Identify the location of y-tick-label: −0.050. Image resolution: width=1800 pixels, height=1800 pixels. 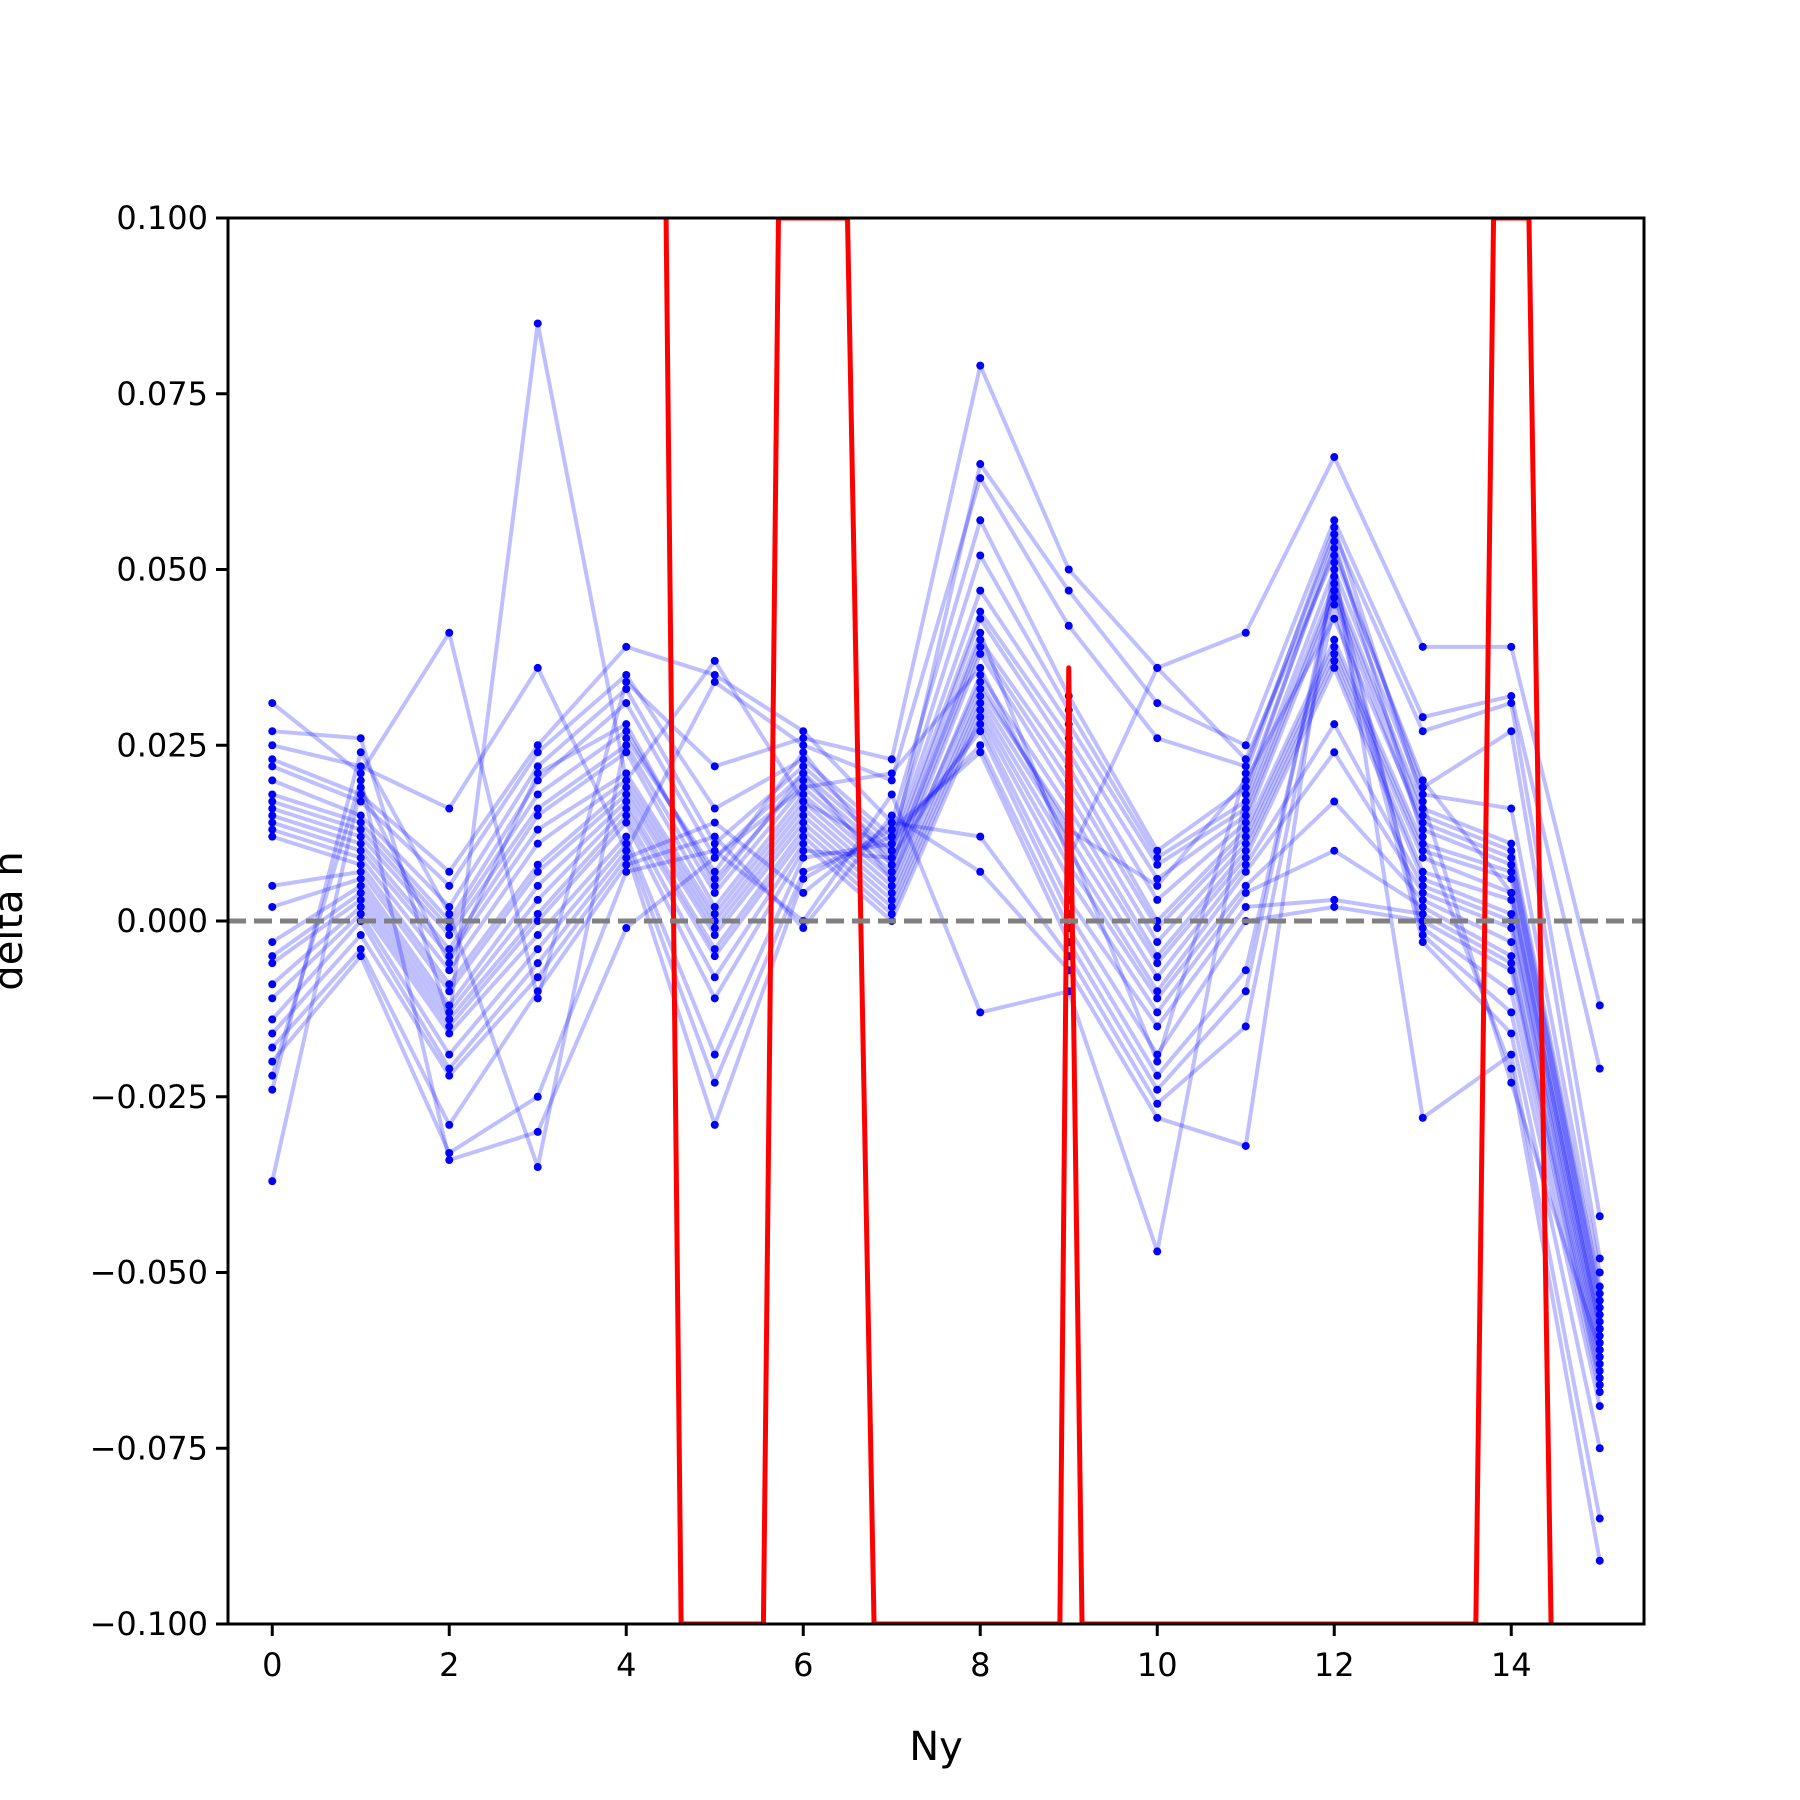
(149, 1273).